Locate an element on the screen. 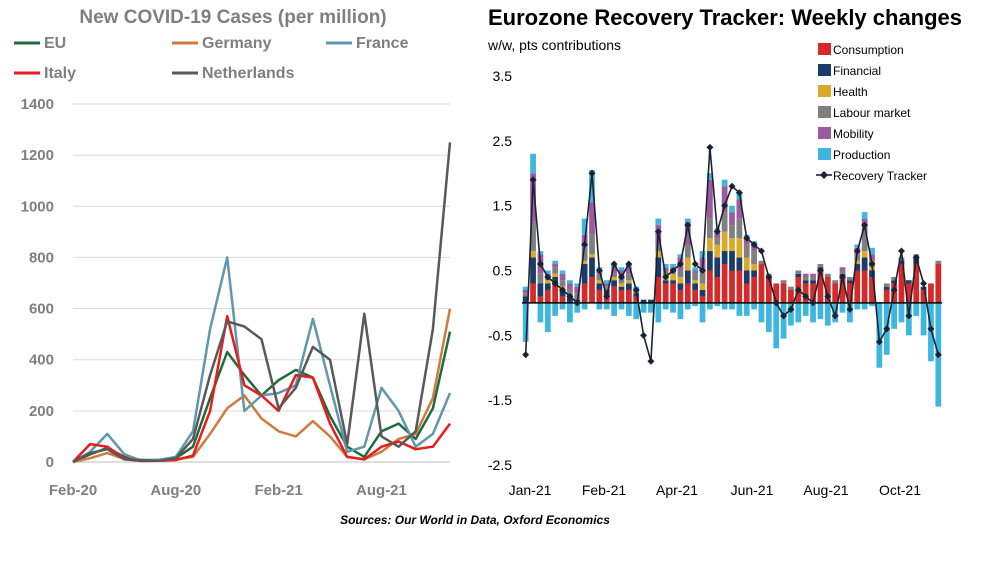 Image resolution: width=1003 pixels, height=571 pixels. left-chart-title: New COVID-19 Cases (per million) is located at coordinates (232, 17).